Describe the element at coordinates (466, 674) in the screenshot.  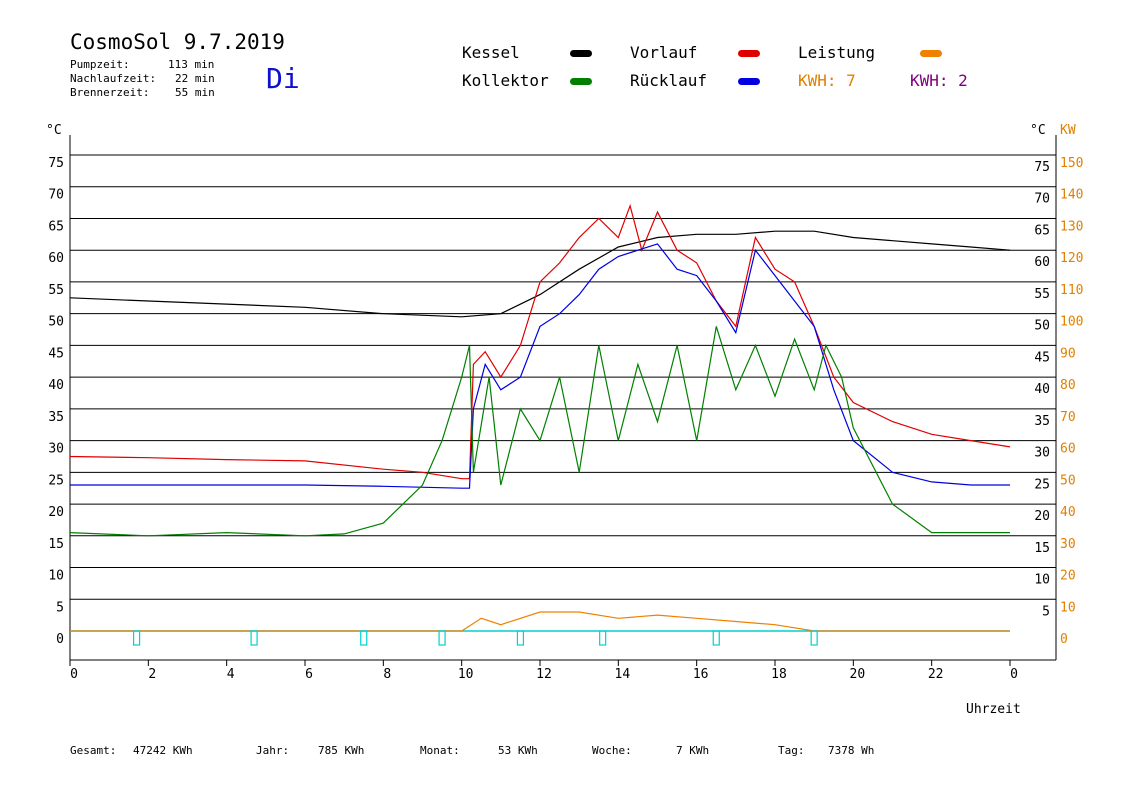
I see `x-tick-label: 10` at that location.